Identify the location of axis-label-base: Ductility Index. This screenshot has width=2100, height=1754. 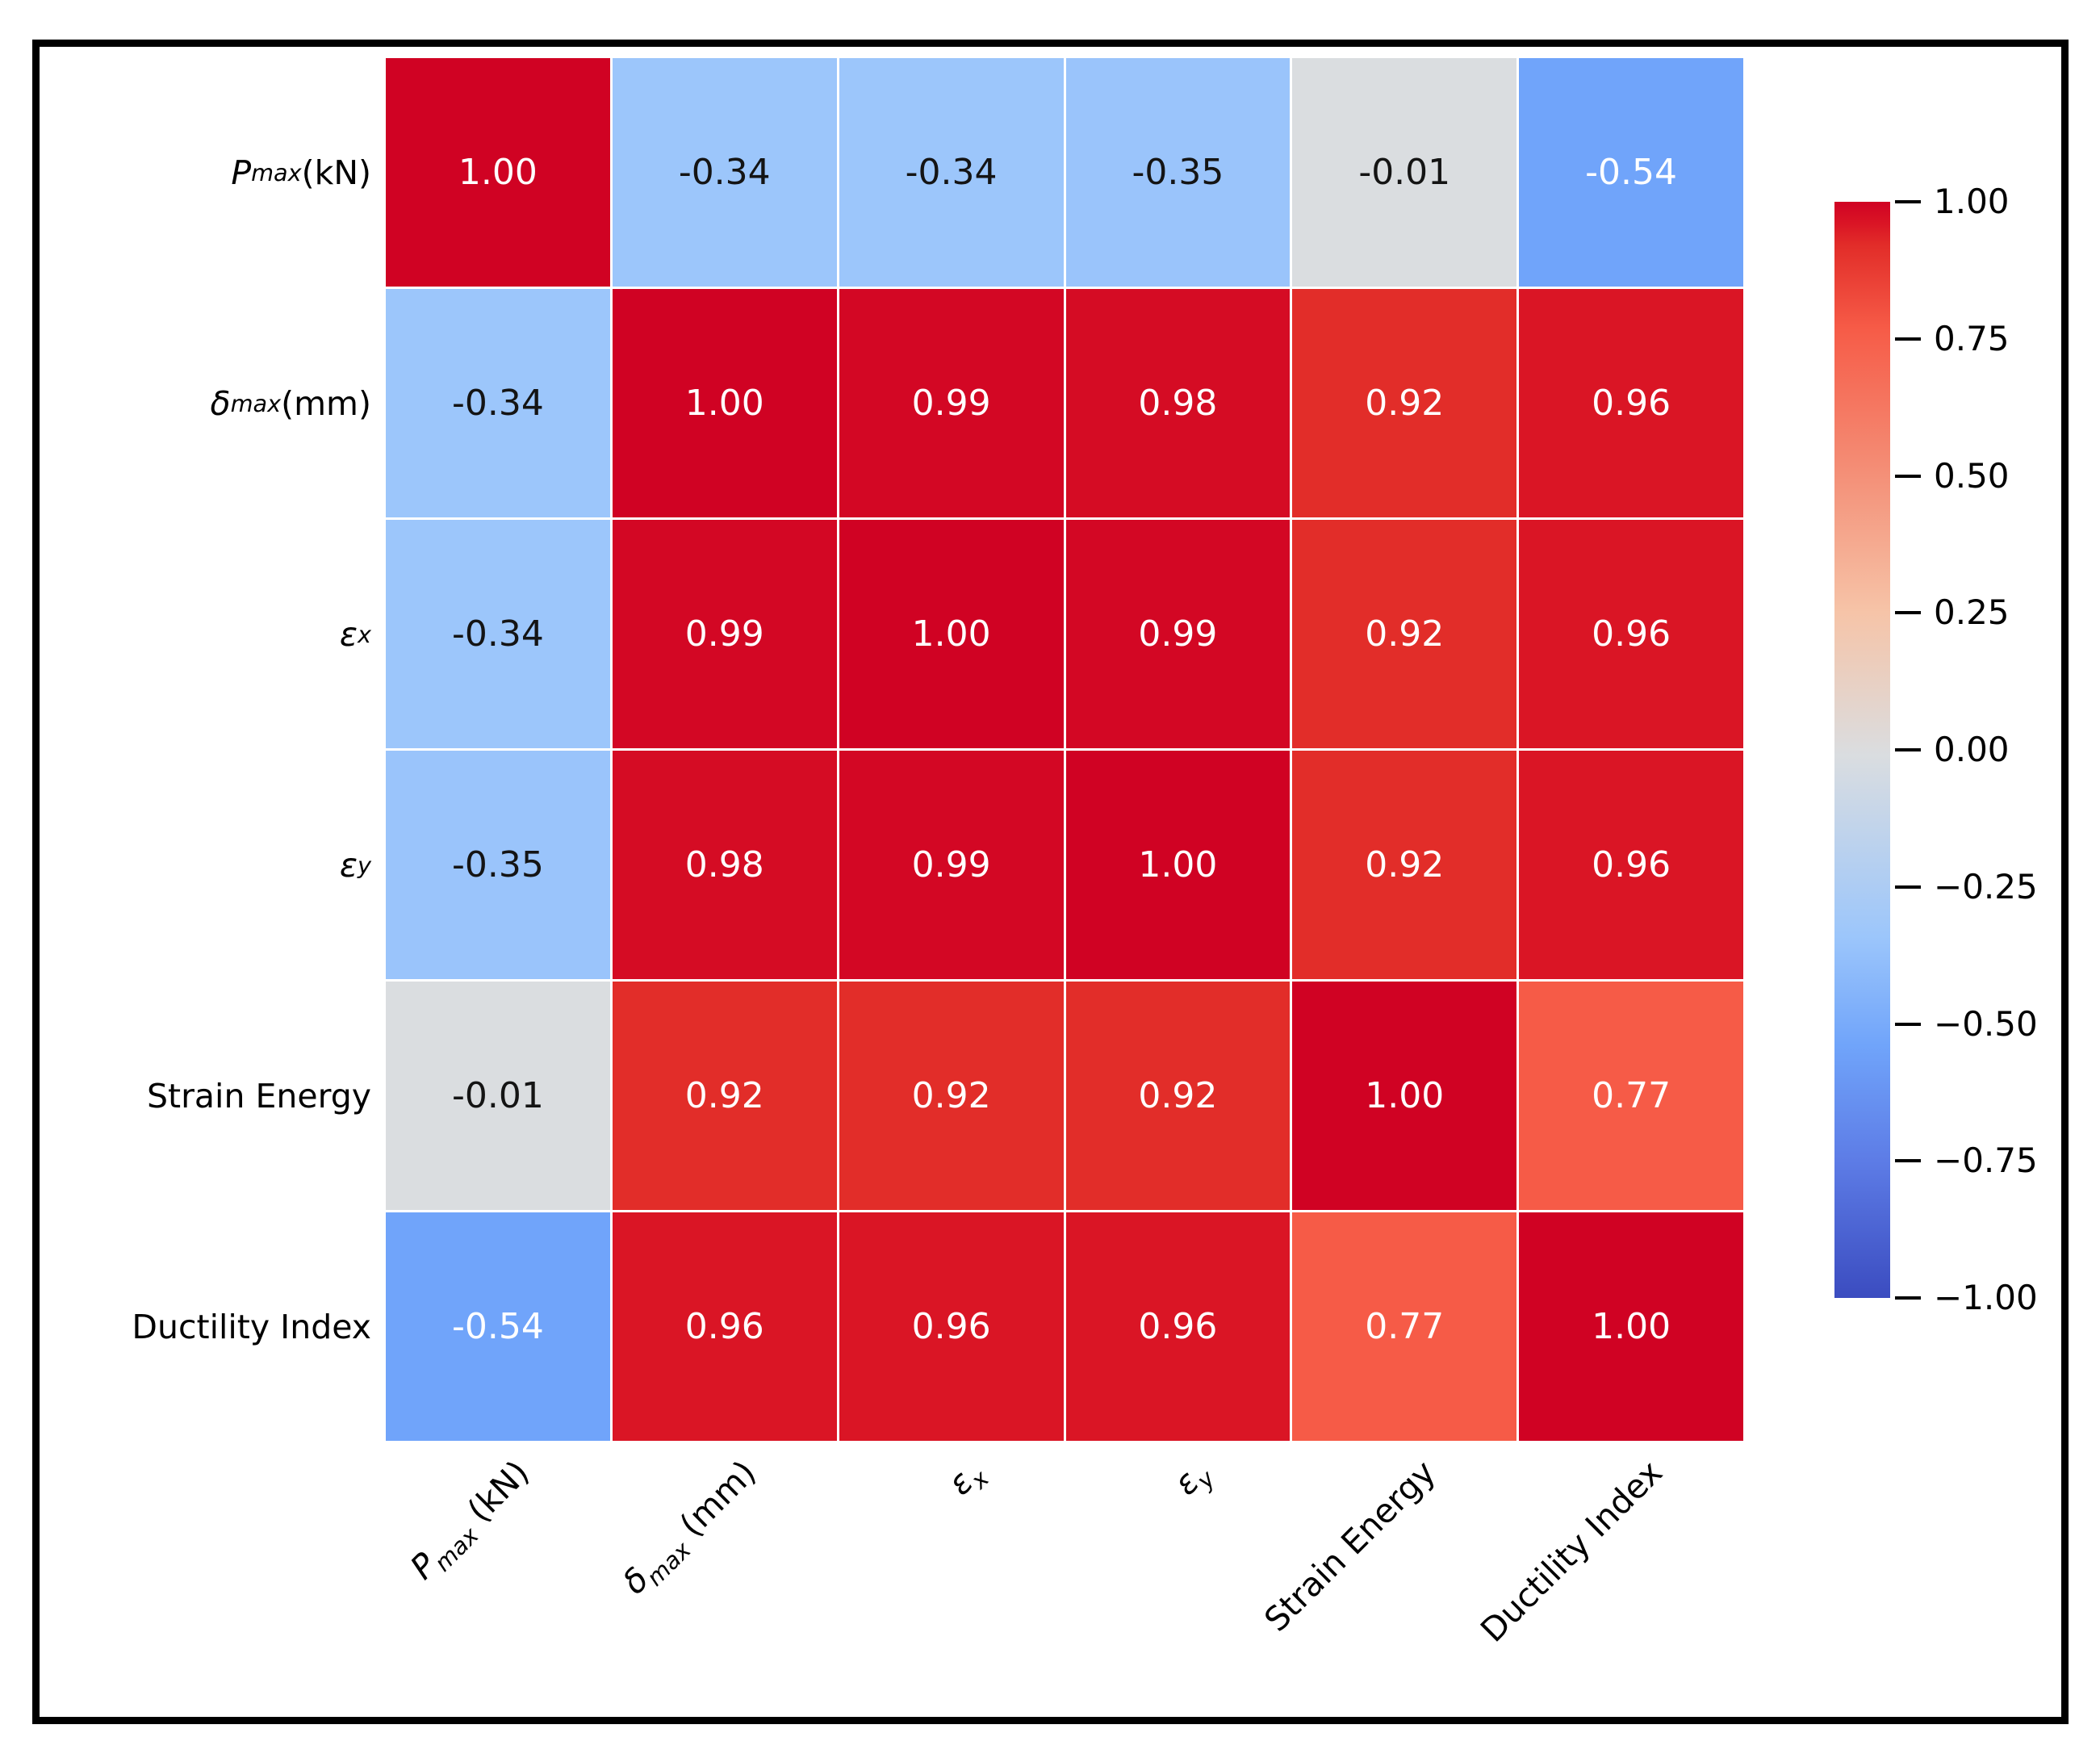
(251, 1326).